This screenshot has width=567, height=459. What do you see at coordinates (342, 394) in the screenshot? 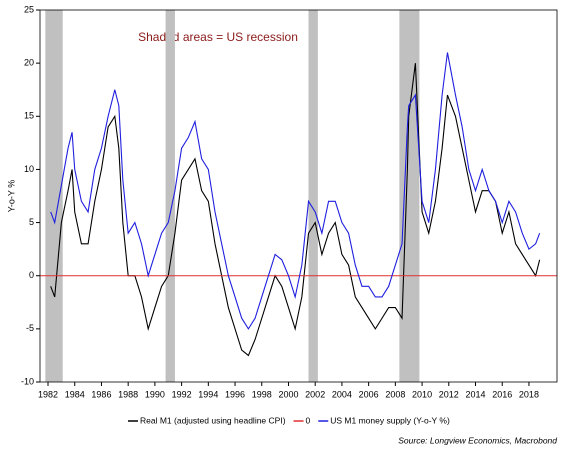
I see `x-tick-label: 2004` at bounding box center [342, 394].